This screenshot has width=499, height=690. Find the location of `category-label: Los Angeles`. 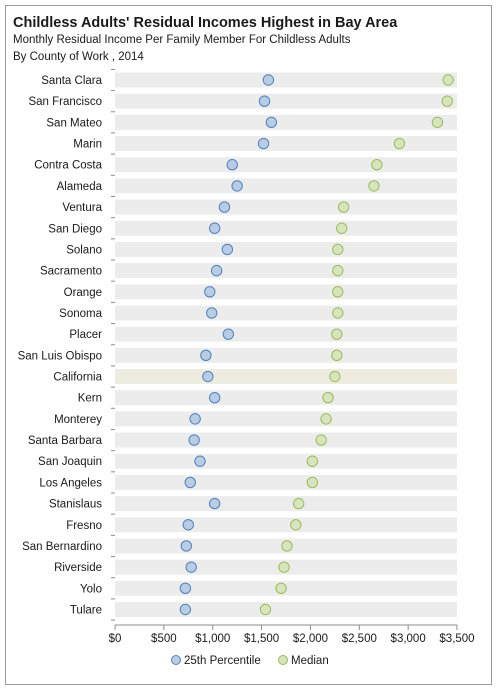

category-label: Los Angeles is located at coordinates (70, 483).